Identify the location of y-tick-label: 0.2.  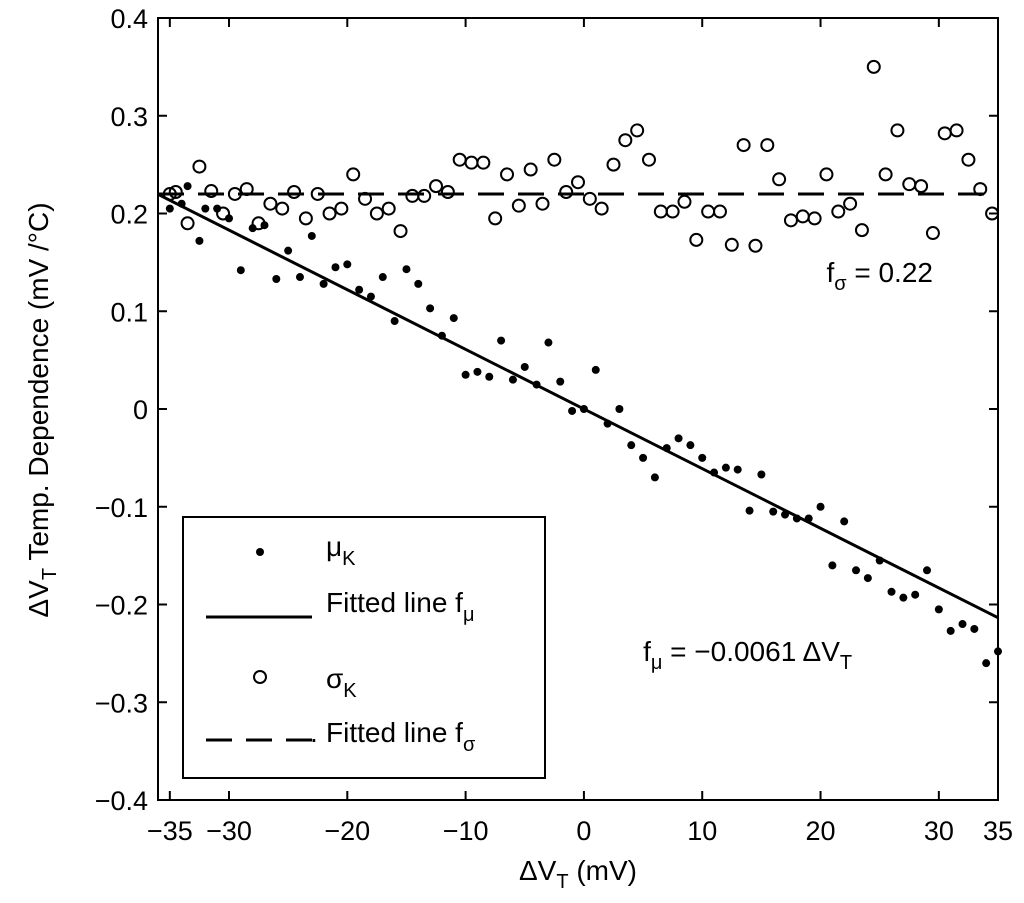
(129, 215).